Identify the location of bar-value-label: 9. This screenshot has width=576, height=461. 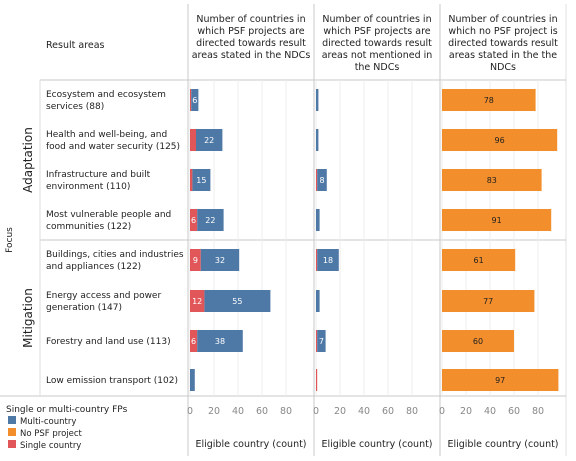
(195, 260).